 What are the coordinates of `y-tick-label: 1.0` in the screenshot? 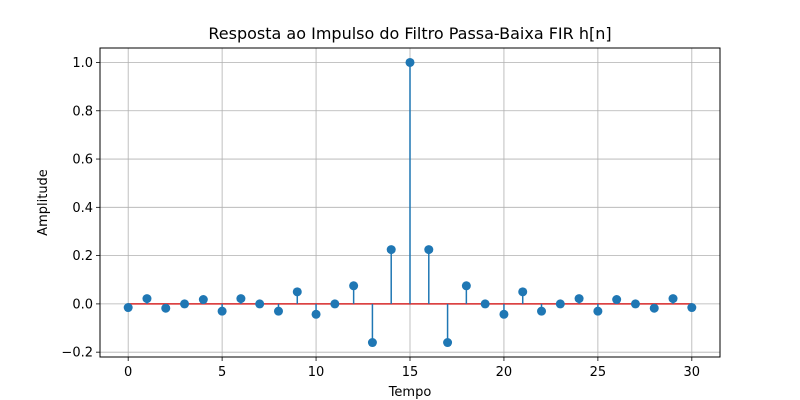 It's located at (82, 63).